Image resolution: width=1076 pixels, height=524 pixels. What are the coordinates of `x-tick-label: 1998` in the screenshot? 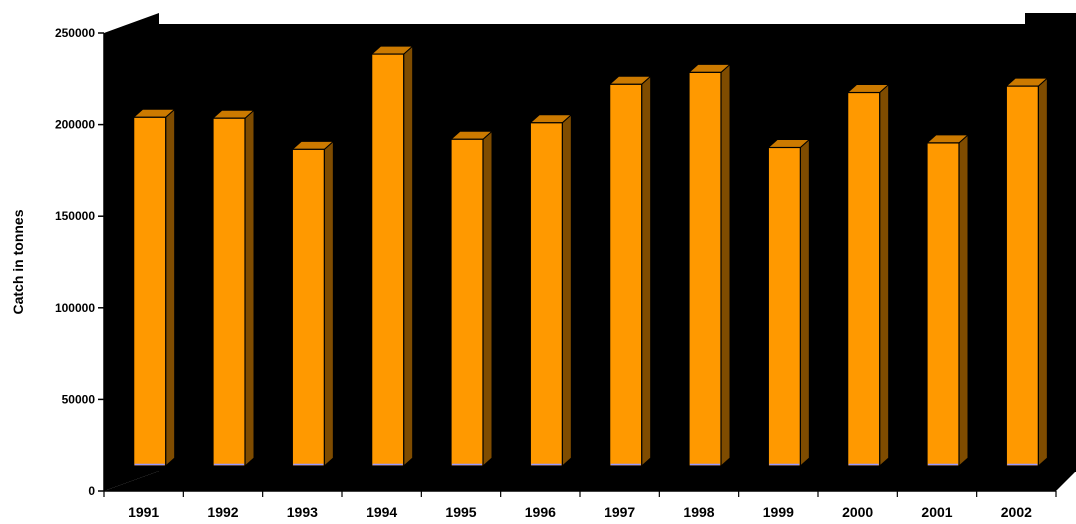 It's located at (698, 511).